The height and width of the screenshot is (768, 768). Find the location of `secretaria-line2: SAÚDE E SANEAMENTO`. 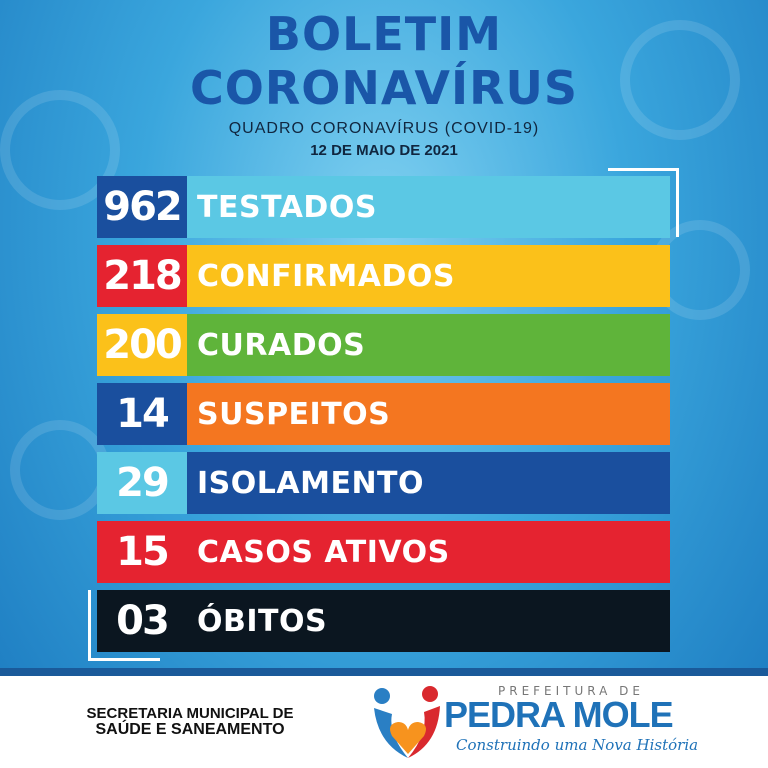

secretaria-line2: SAÚDE E SANEAMENTO is located at coordinates (190, 729).